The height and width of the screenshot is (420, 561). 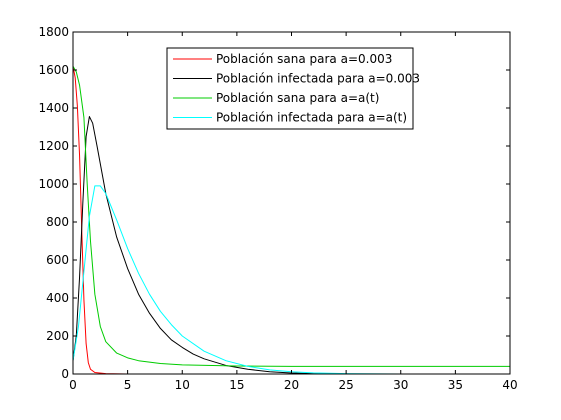 I want to click on legend-label-3: Población sana para a=a(t), so click(x=297, y=98).